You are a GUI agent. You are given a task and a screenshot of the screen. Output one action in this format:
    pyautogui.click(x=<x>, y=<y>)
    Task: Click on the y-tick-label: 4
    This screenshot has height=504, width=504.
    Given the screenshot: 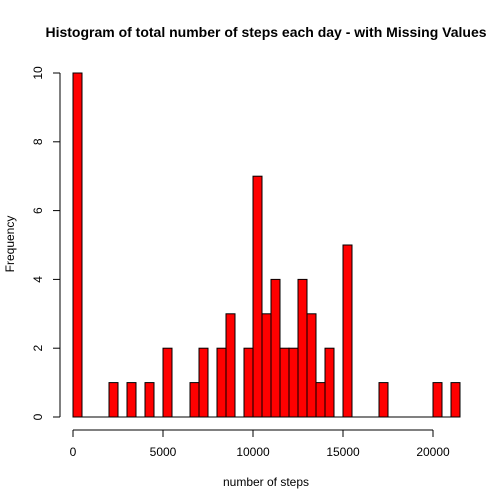 What is the action you would take?
    pyautogui.click(x=38, y=279)
    